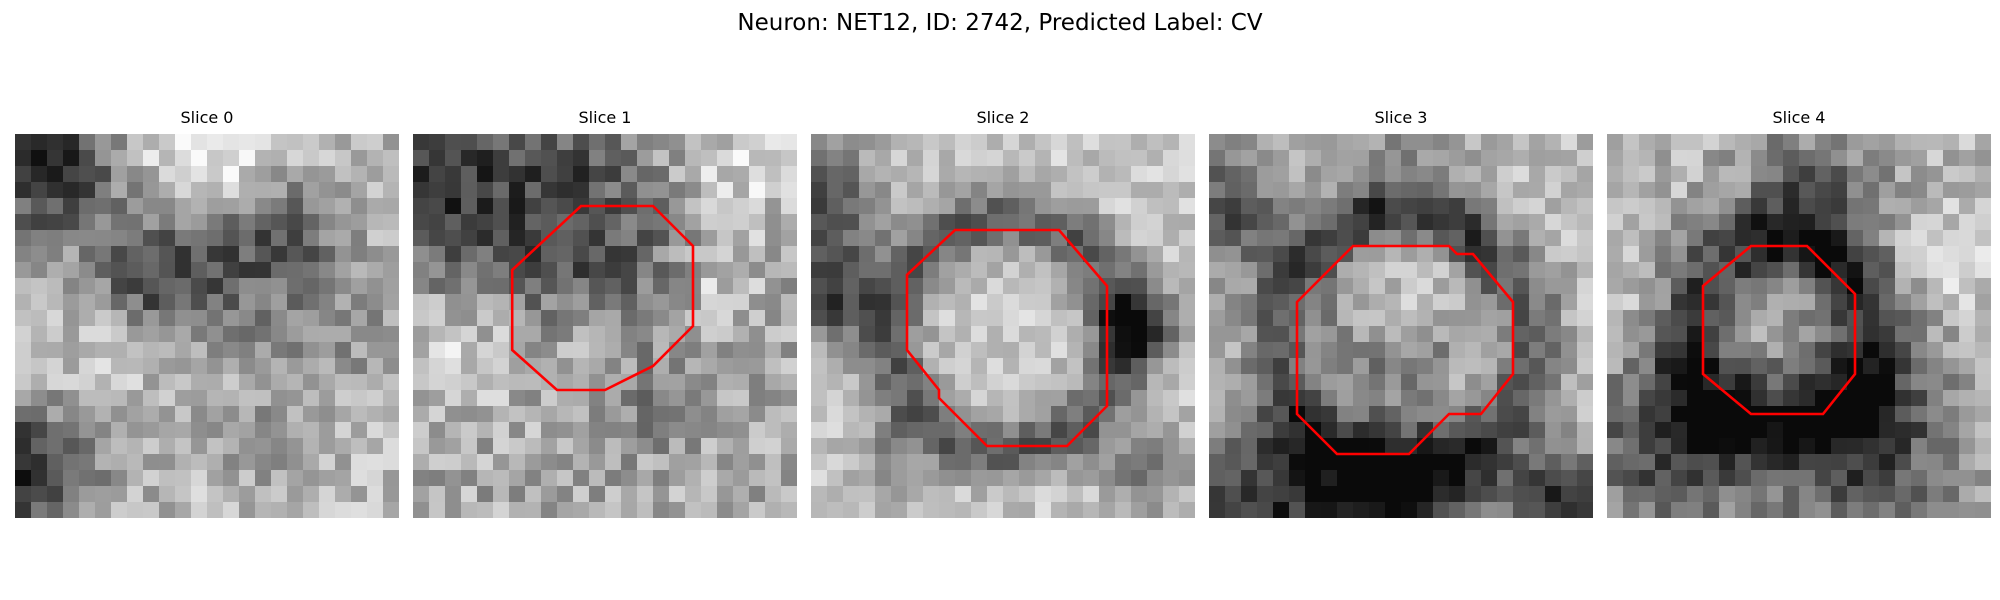 This screenshot has width=2000, height=600. Describe the element at coordinates (207, 117) in the screenshot. I see `slice-title: Slice 0` at that location.